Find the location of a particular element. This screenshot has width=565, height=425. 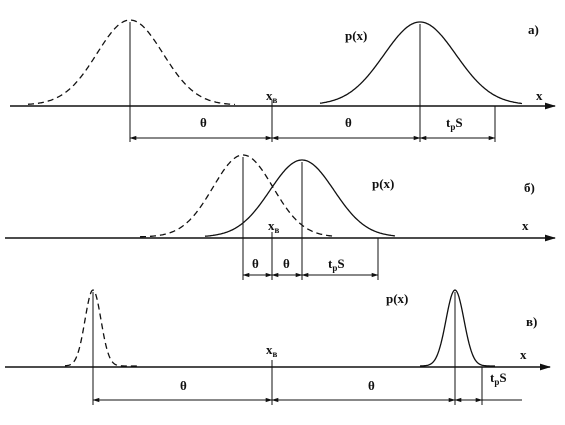

panel-label: в) is located at coordinates (531, 321).